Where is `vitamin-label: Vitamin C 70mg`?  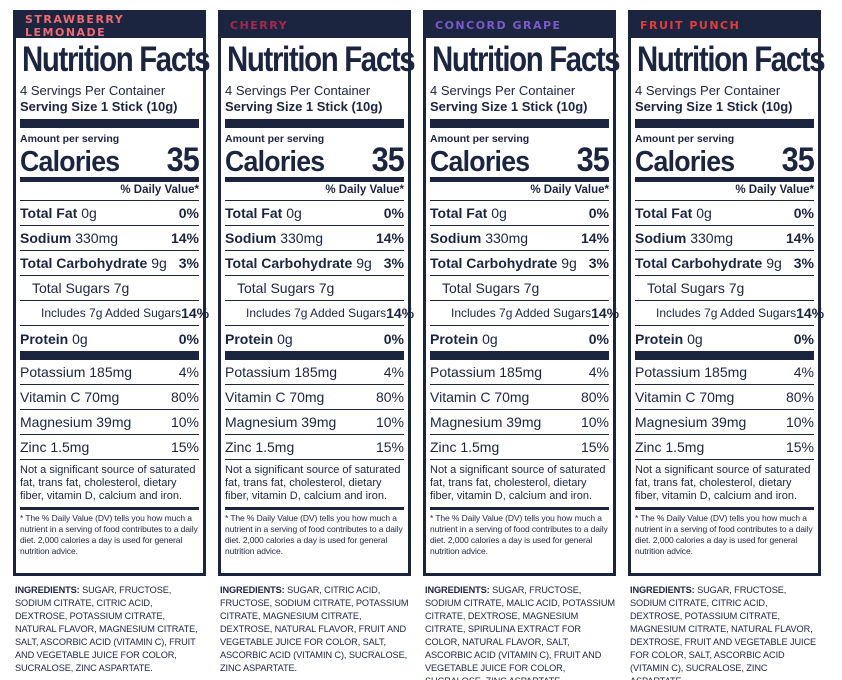
vitamin-label: Vitamin C 70mg is located at coordinates (480, 397).